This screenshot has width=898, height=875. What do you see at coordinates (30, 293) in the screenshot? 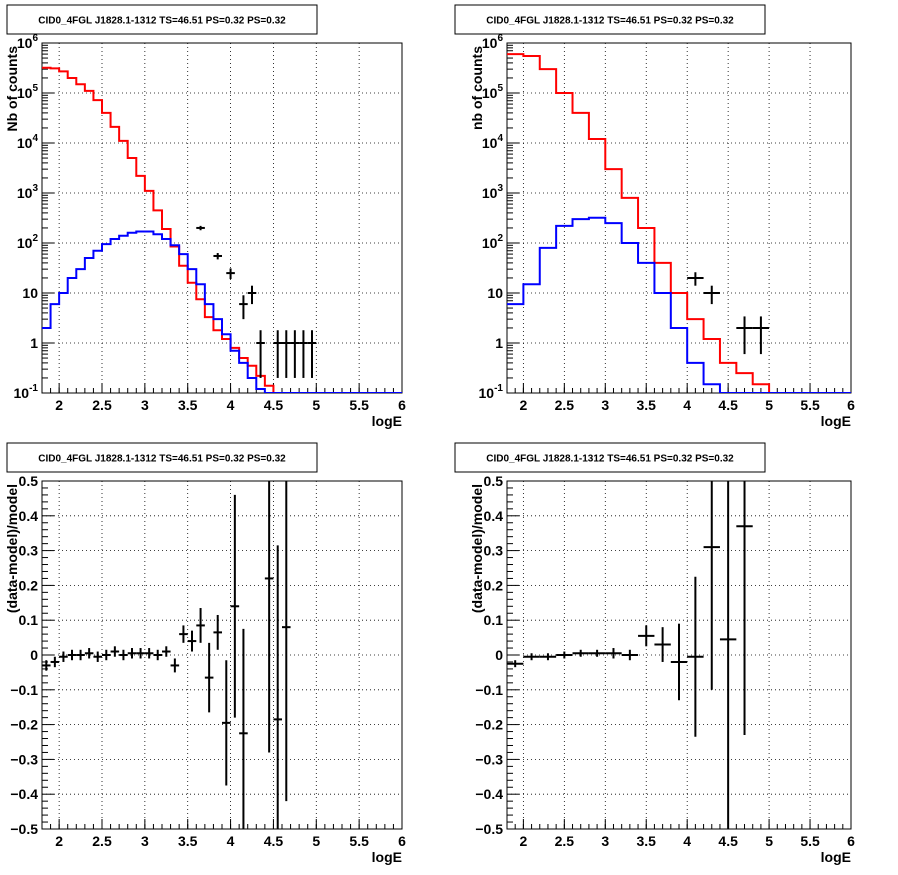
I see `y-tick-label: 10` at bounding box center [30, 293].